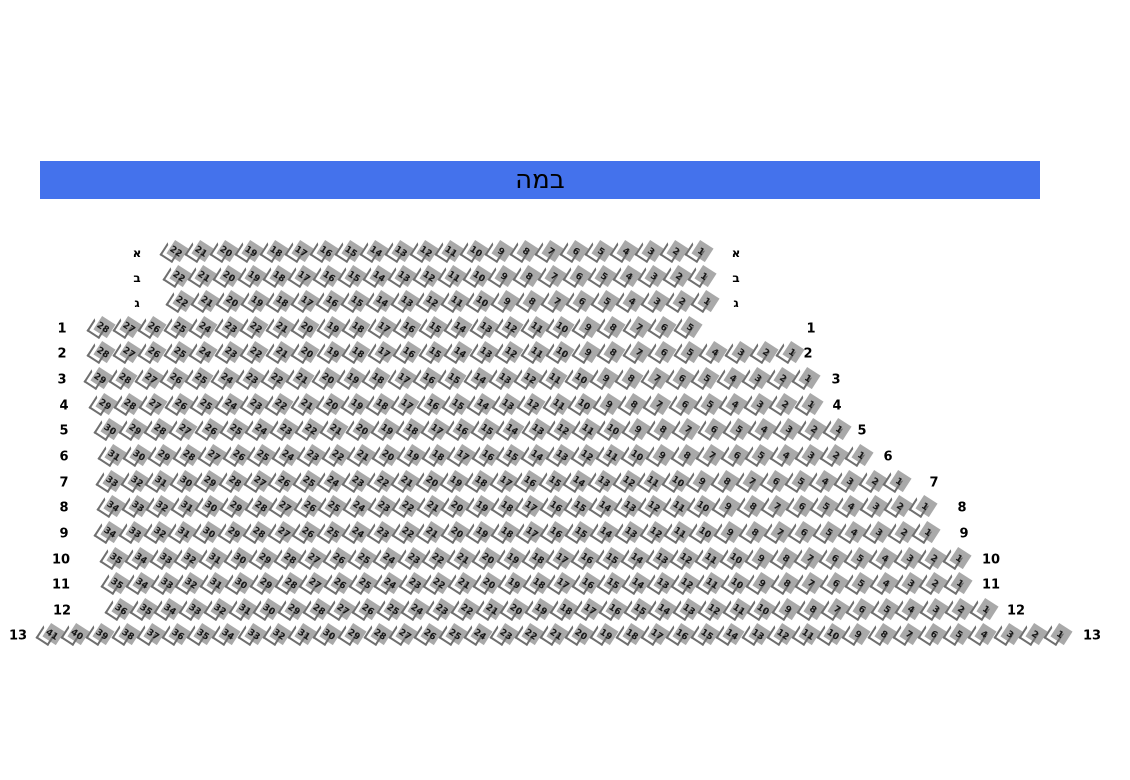 The width and height of the screenshot is (1130, 780). I want to click on seat: 7, so click(555, 301).